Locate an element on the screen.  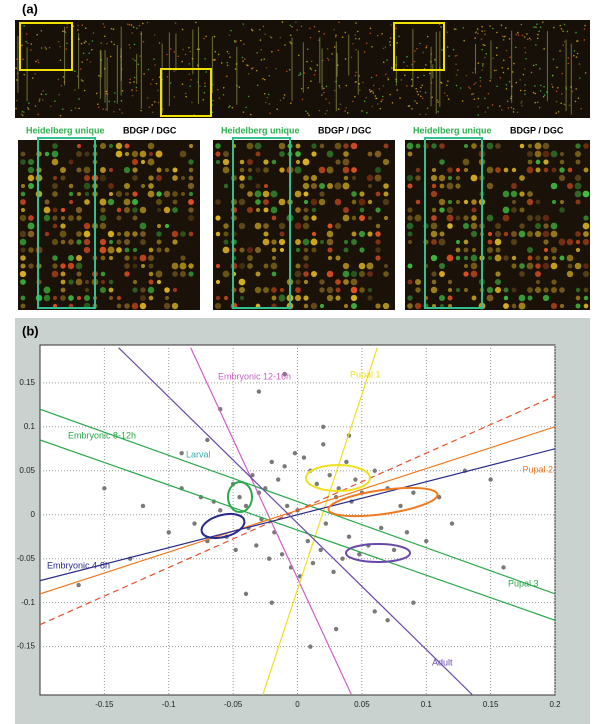
zoom-label-right: BDGP / DGC is located at coordinates (537, 130).